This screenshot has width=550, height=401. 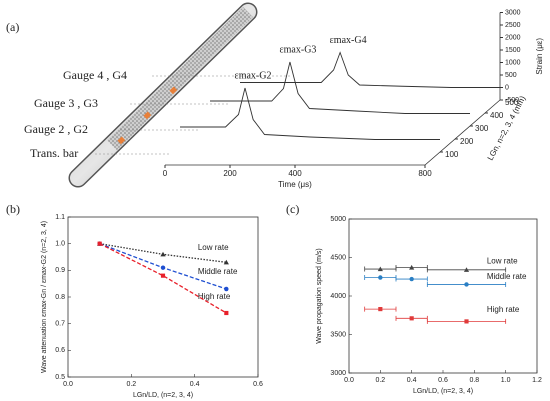 I want to click on y-tick-label: 4500, so click(x=338, y=257).